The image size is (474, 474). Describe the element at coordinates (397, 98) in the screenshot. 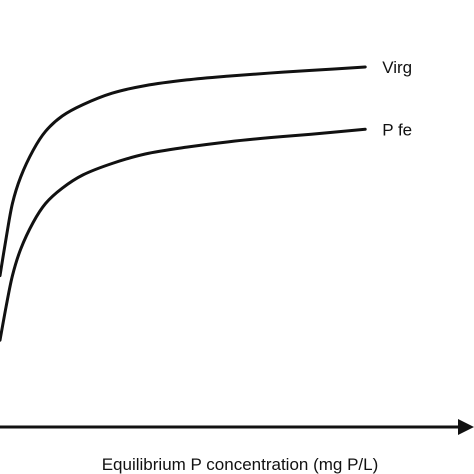

I see `series-label-layer: Virg P fe` at that location.